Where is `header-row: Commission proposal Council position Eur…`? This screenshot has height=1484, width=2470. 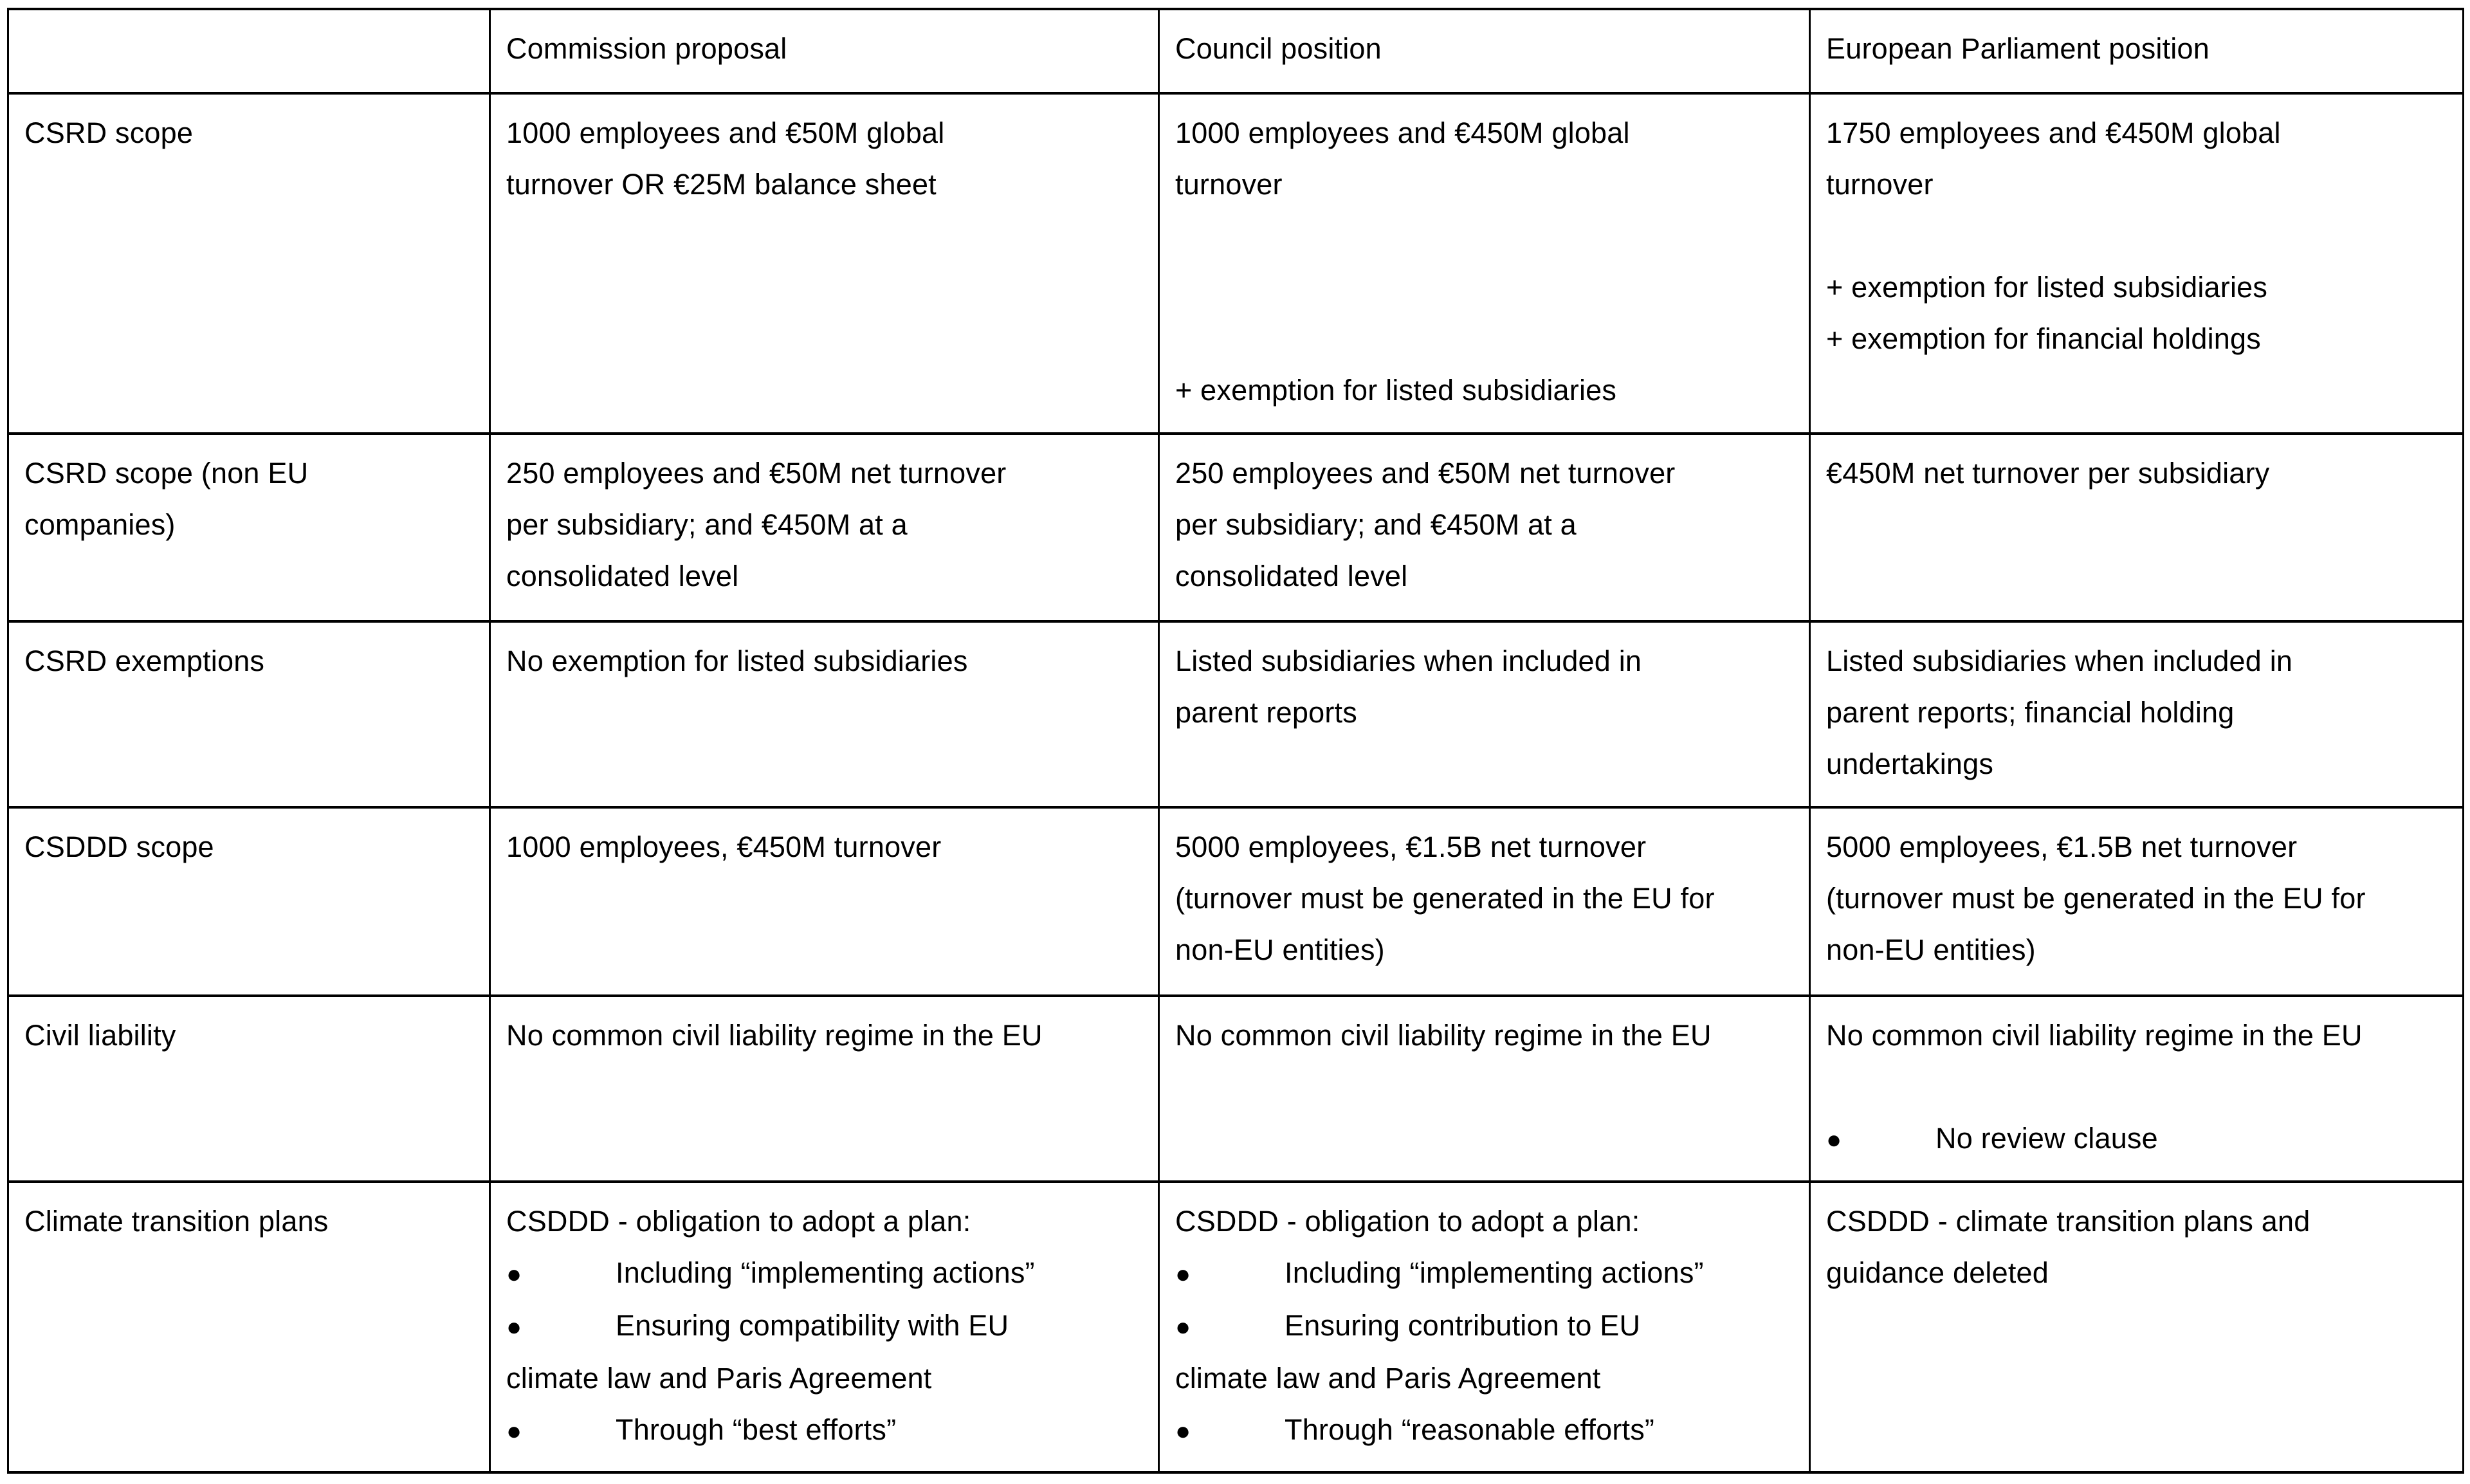
header-row: Commission proposal Council position Eur… is located at coordinates (1235, 51).